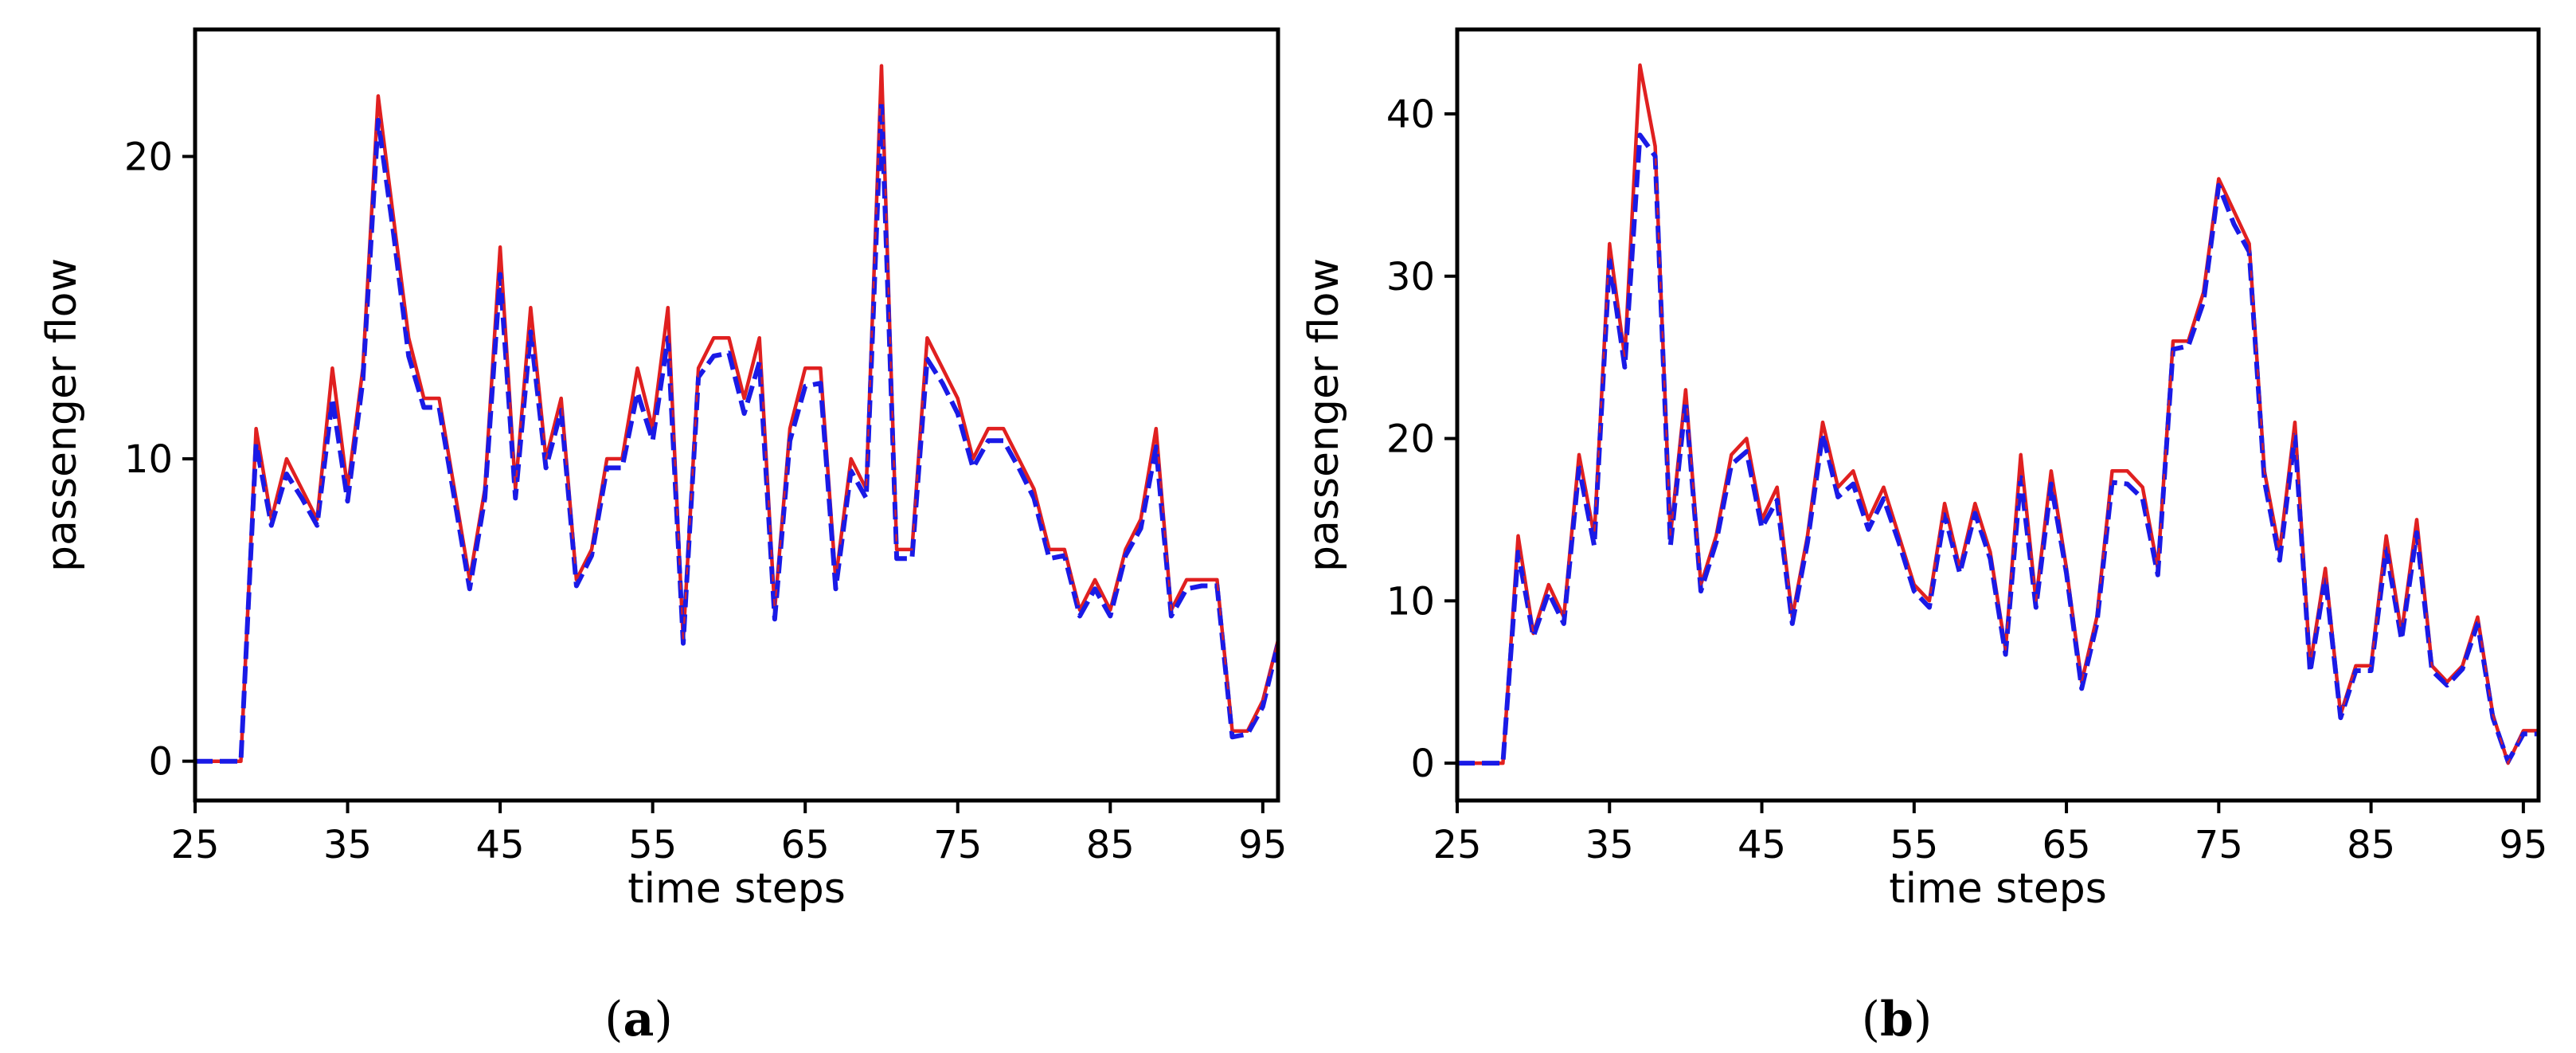 This screenshot has width=2576, height=1053. I want to click on panel-label: (a), so click(638, 1019).